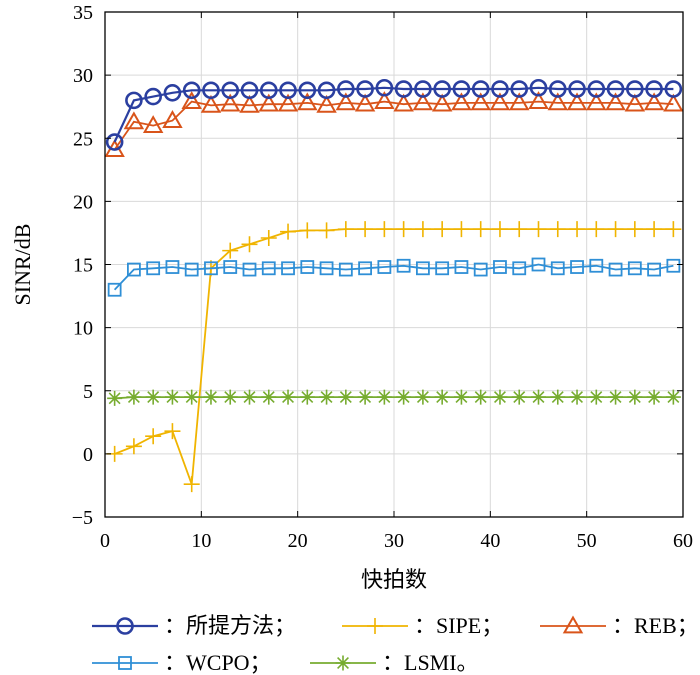  I want to click on legend-label: ：SIPE；, so click(458, 625).